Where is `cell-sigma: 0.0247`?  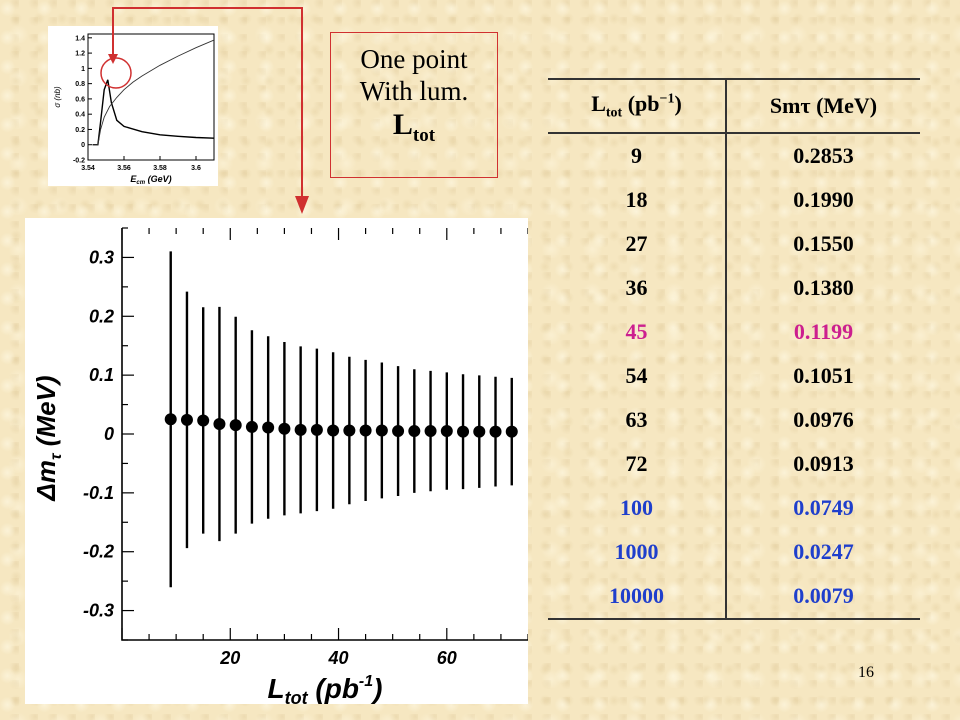 cell-sigma: 0.0247 is located at coordinates (823, 551).